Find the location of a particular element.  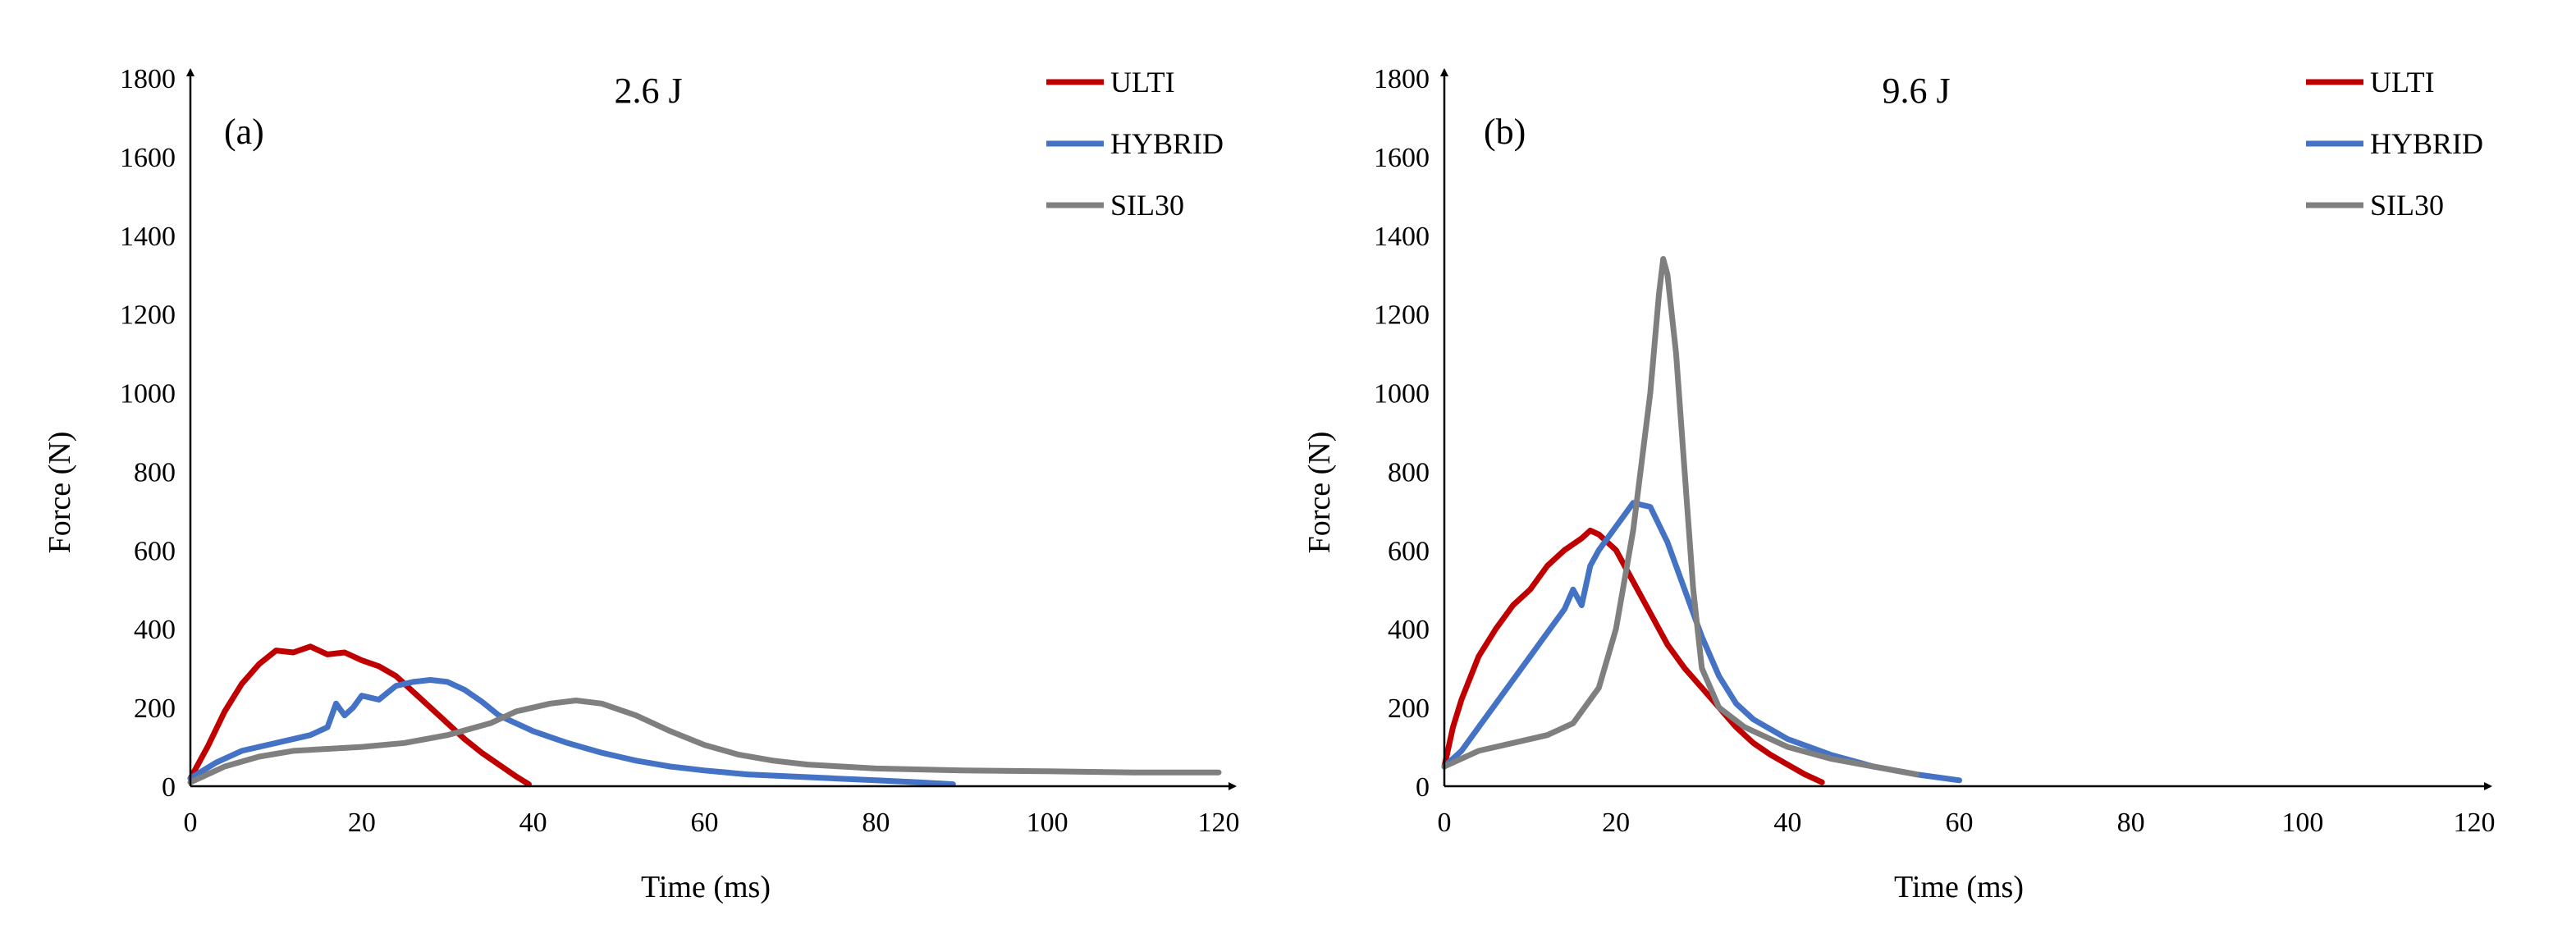

panel-label: (b) is located at coordinates (1505, 132).